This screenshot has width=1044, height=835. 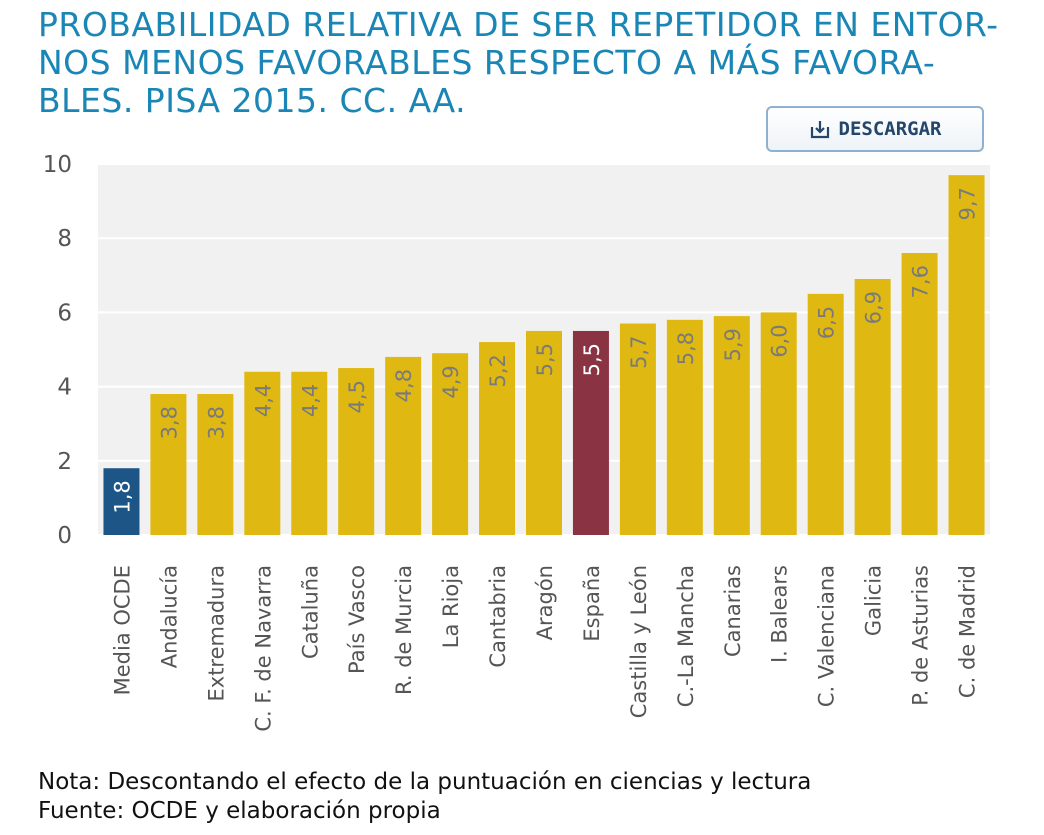 What do you see at coordinates (64, 462) in the screenshot?
I see `y-tick-label: 2` at bounding box center [64, 462].